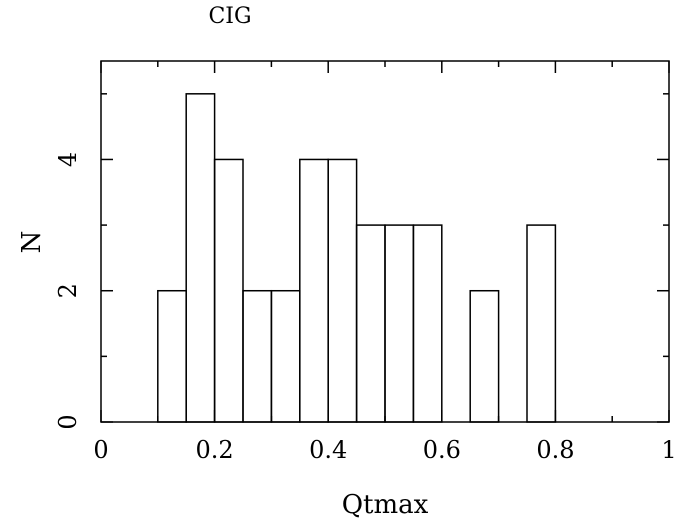  What do you see at coordinates (100, 450) in the screenshot?
I see `x-tick-label: 0` at bounding box center [100, 450].